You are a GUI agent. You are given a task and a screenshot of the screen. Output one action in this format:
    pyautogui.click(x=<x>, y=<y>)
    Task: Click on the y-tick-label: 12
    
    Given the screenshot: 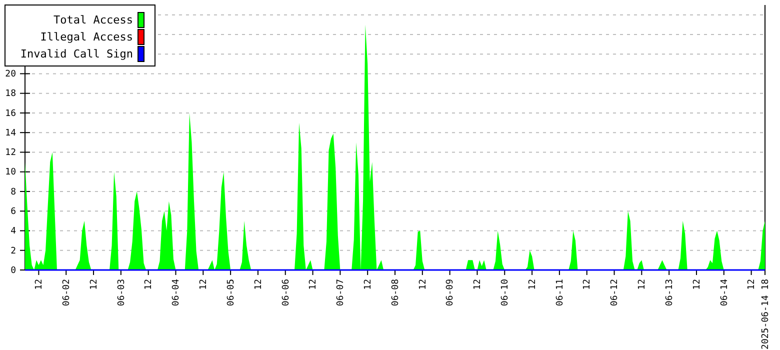 What is the action you would take?
    pyautogui.click(x=10, y=153)
    